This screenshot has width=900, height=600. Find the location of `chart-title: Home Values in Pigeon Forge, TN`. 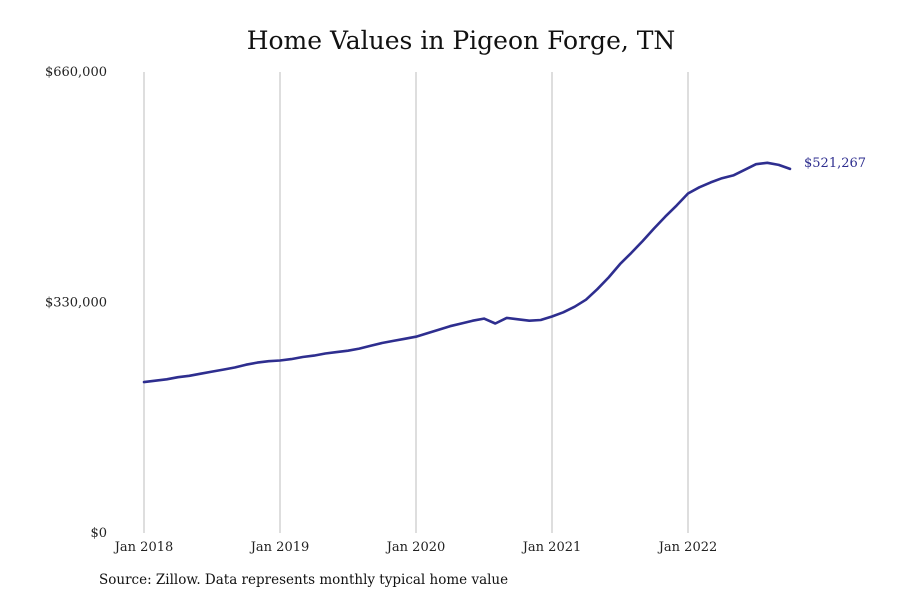

chart-title: Home Values in Pigeon Forge, TN is located at coordinates (461, 40).